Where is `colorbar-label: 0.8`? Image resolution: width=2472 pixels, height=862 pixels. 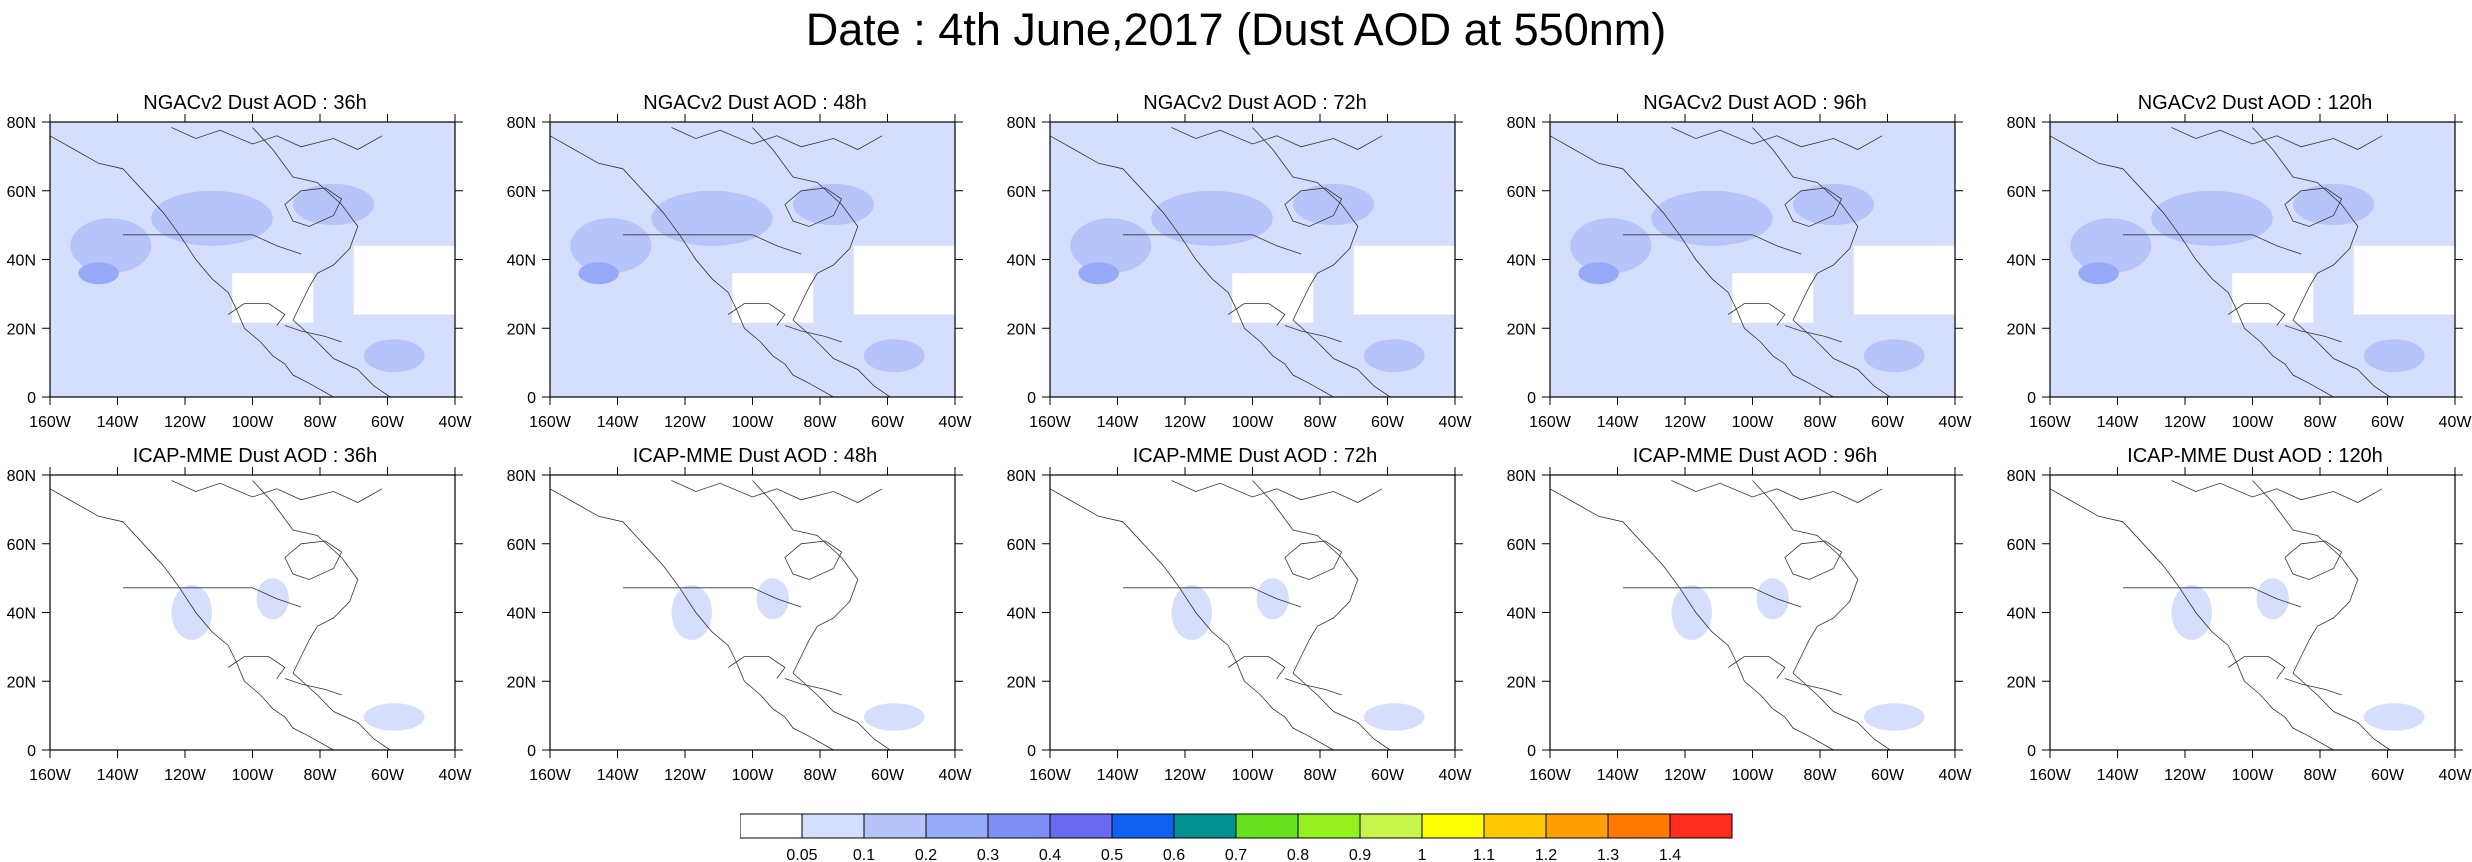 colorbar-label: 0.8 is located at coordinates (1298, 854).